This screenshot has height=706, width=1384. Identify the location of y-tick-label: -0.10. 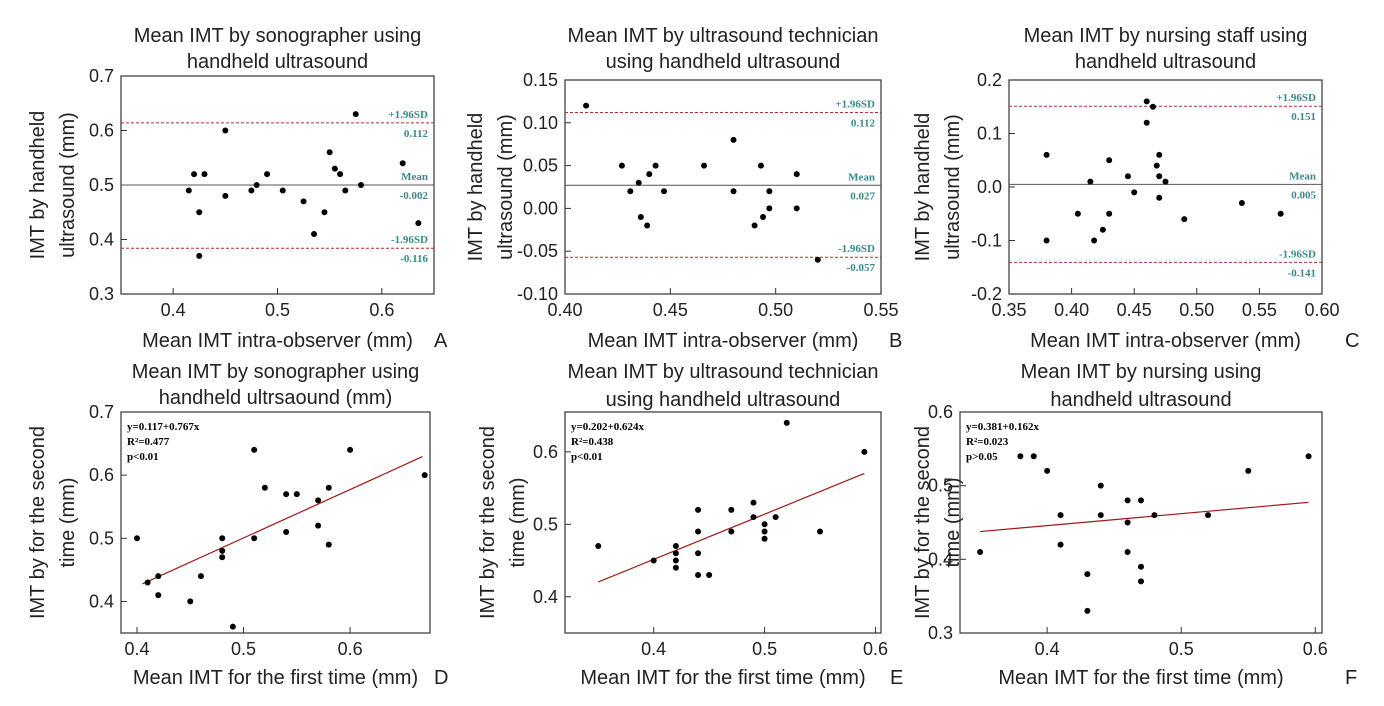
(537, 294).